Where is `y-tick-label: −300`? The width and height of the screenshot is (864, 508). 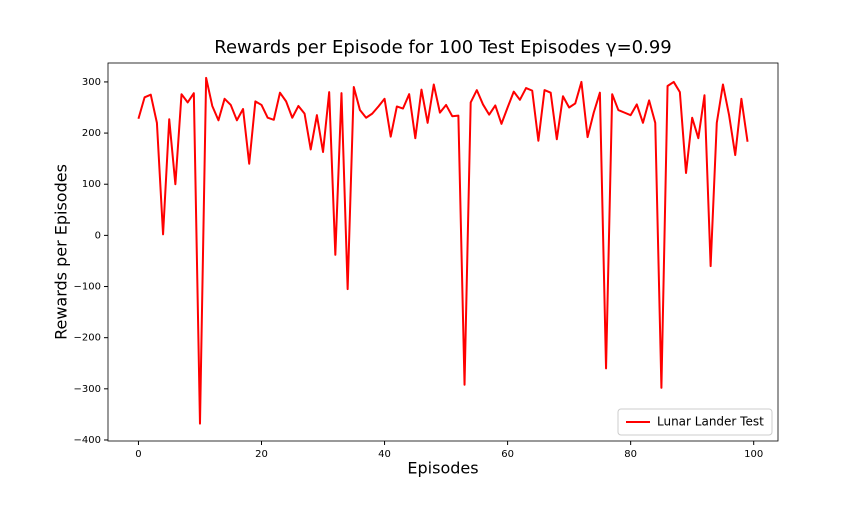 y-tick-label: −300 is located at coordinates (87, 389).